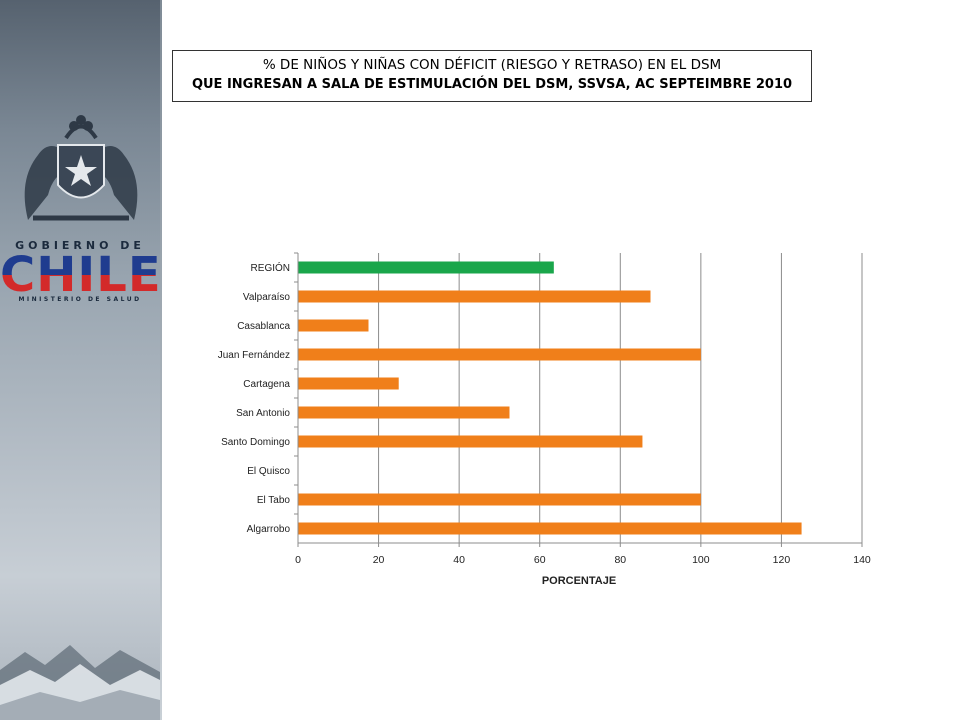 Image resolution: width=960 pixels, height=720 pixels. Describe the element at coordinates (270, 267) in the screenshot. I see `y-category-label: REGIÓN` at that location.